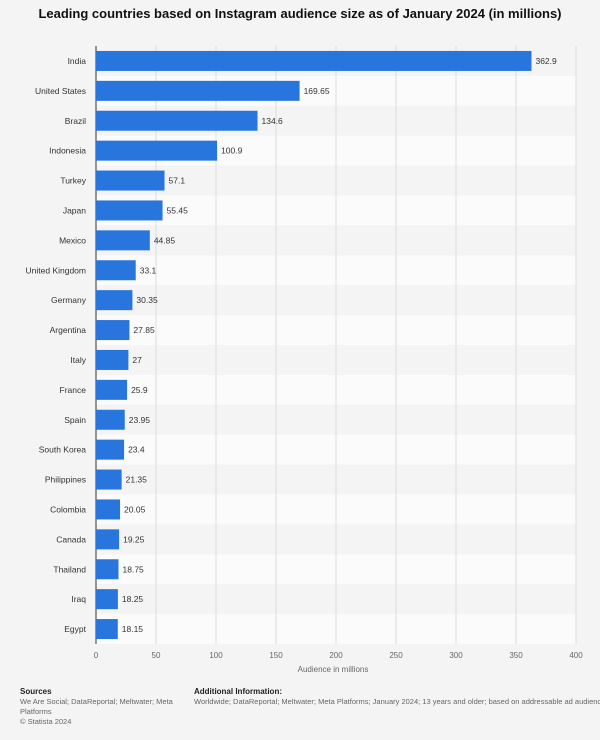  What do you see at coordinates (238, 691) in the screenshot?
I see `additional-info-heading: Additional Information:` at bounding box center [238, 691].